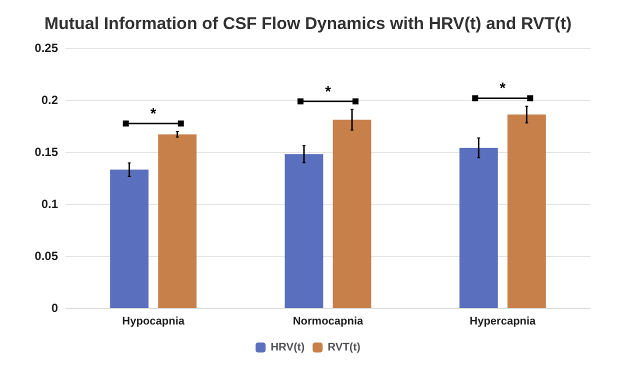 The image size is (617, 370). Describe the element at coordinates (46, 152) in the screenshot. I see `y-tick-label: 0.15` at that location.